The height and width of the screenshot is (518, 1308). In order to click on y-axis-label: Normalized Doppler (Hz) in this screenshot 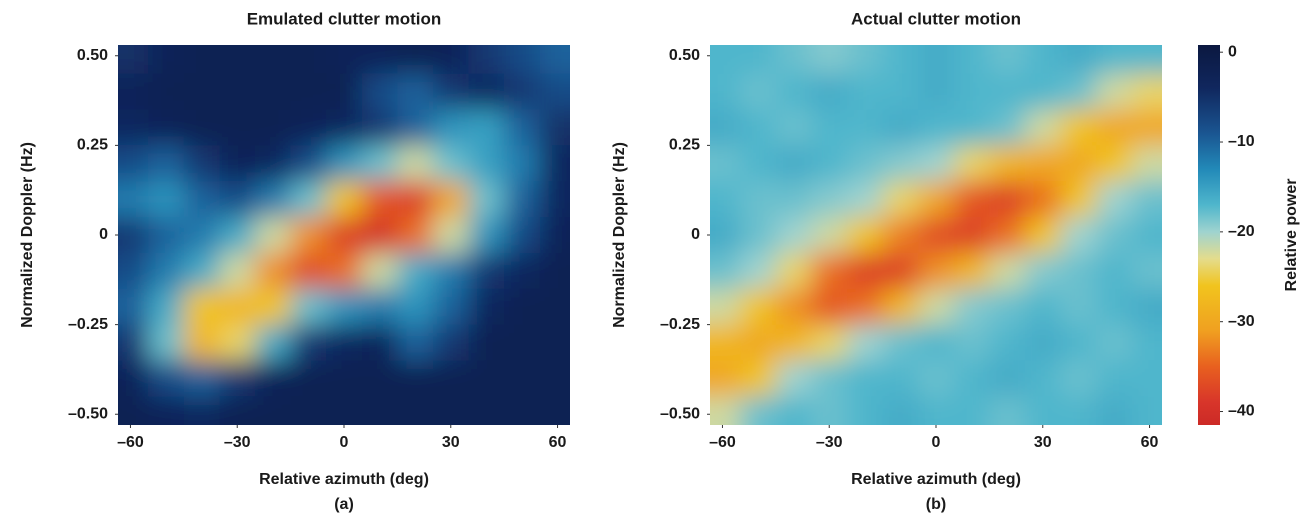, I will do `click(27, 235)`.